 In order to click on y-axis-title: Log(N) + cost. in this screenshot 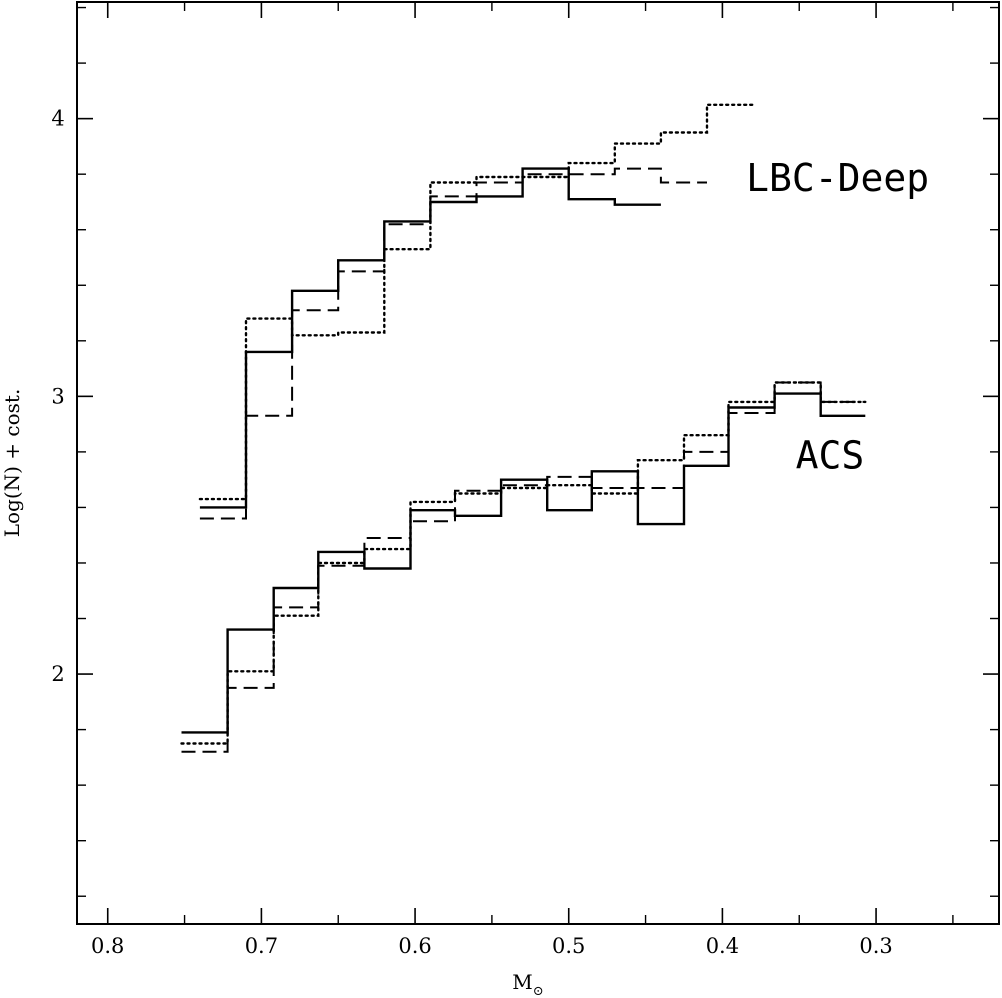, I will do `click(12, 463)`.